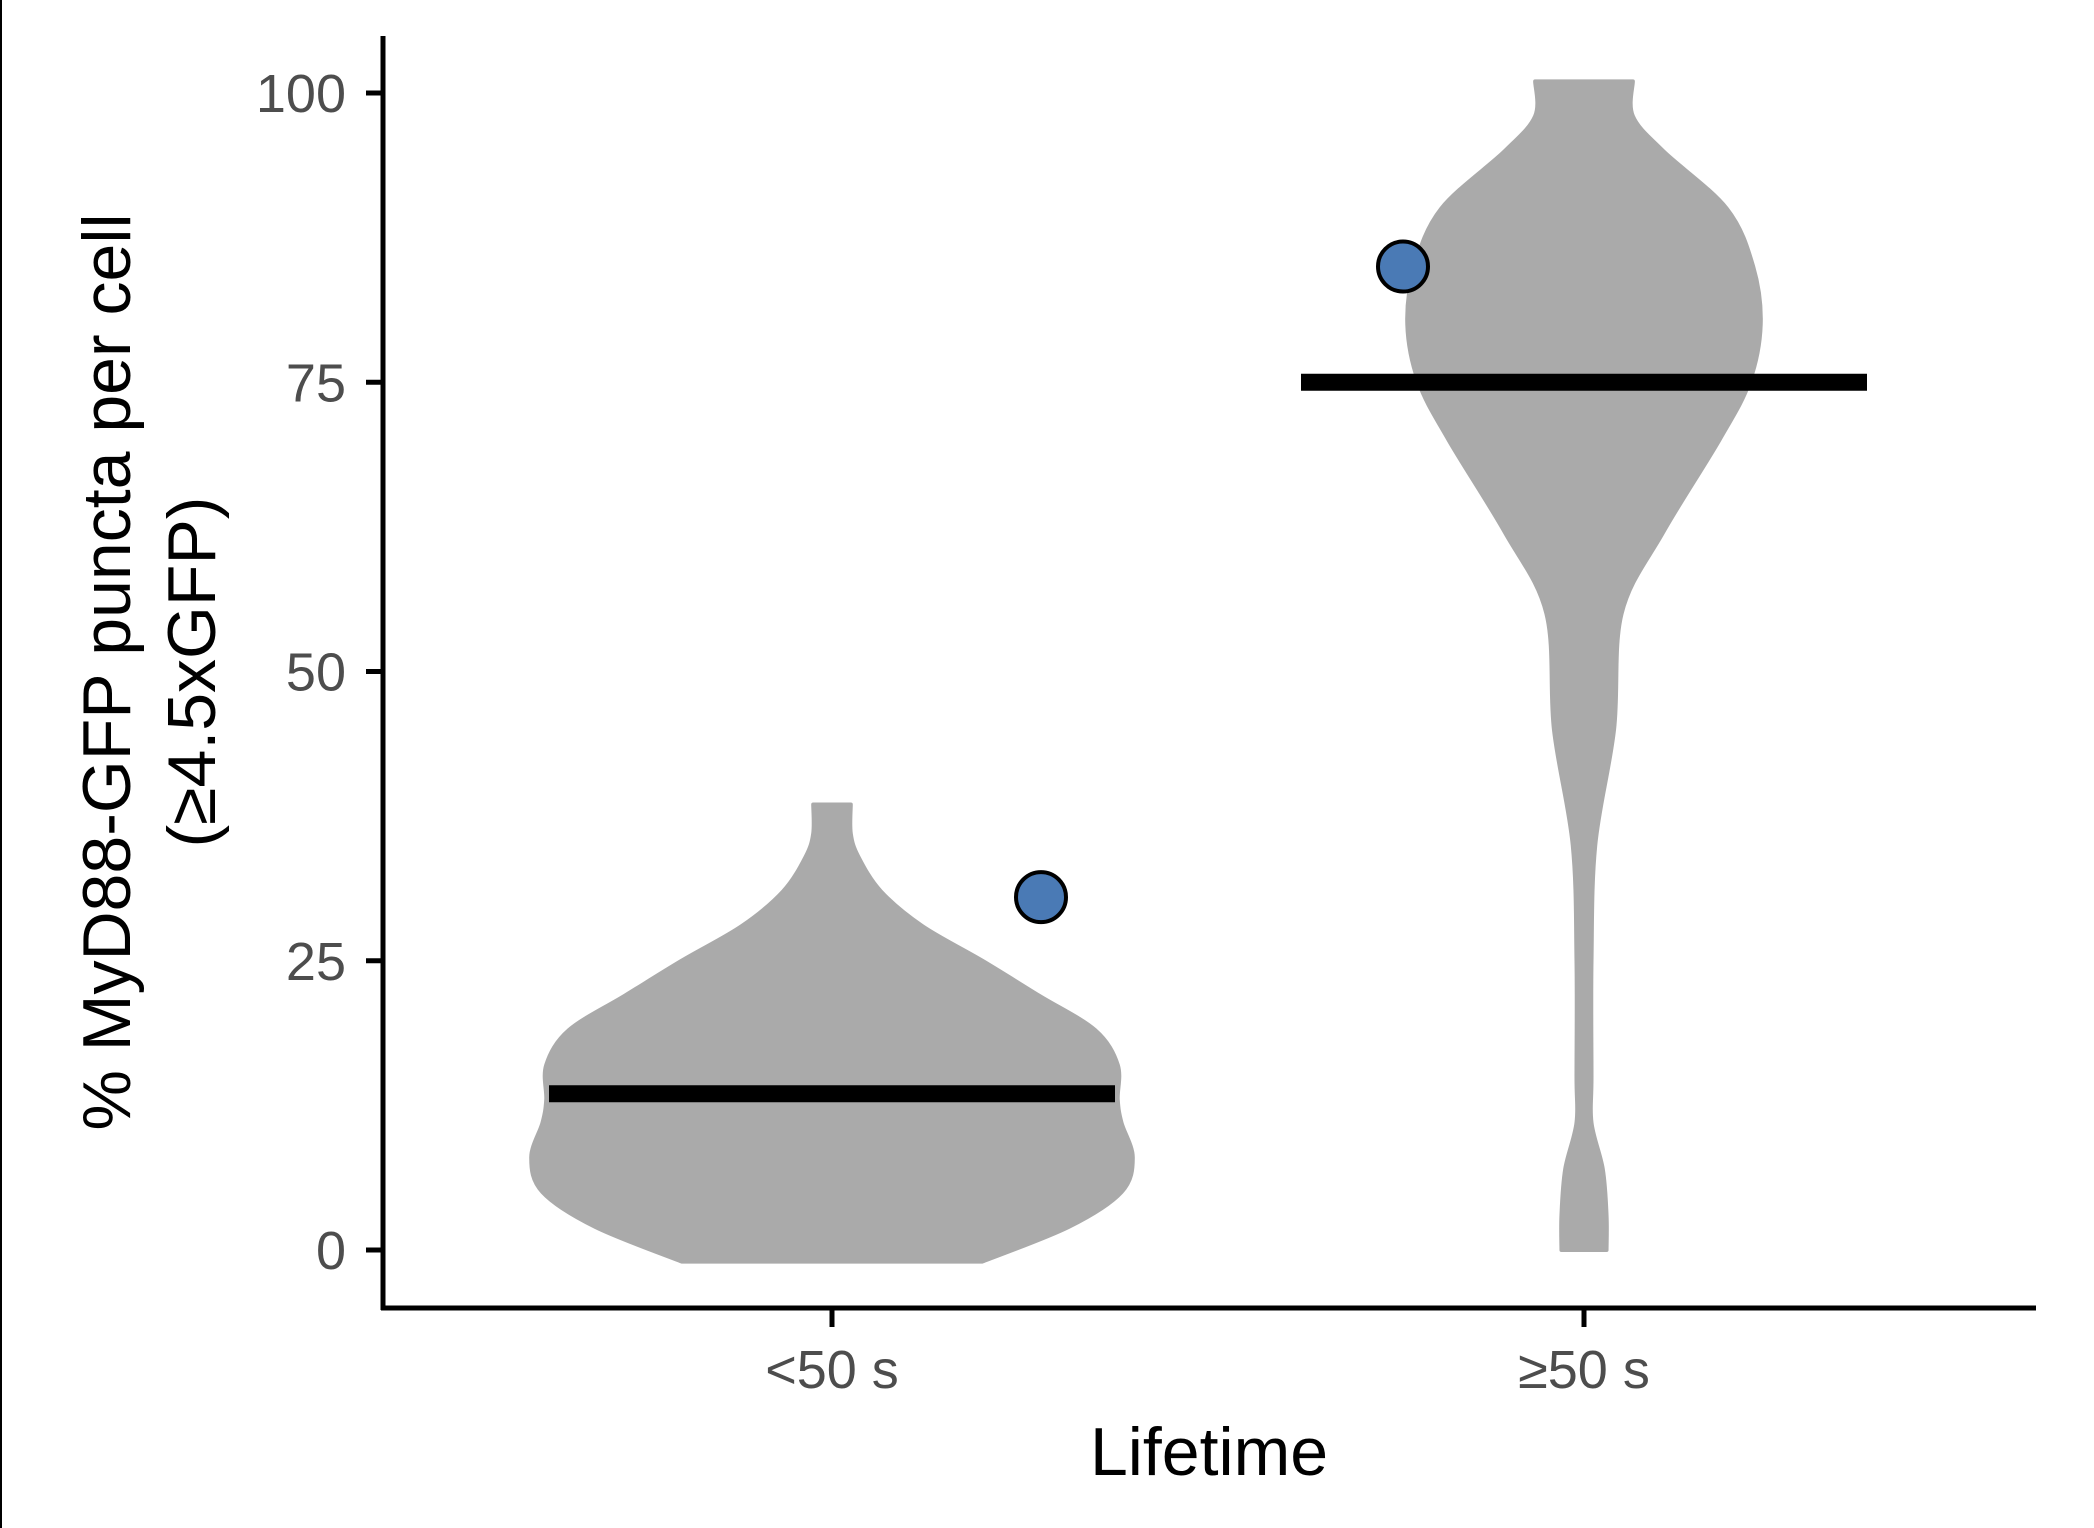  I want to click on y-tick-label: 50, so click(316, 673).